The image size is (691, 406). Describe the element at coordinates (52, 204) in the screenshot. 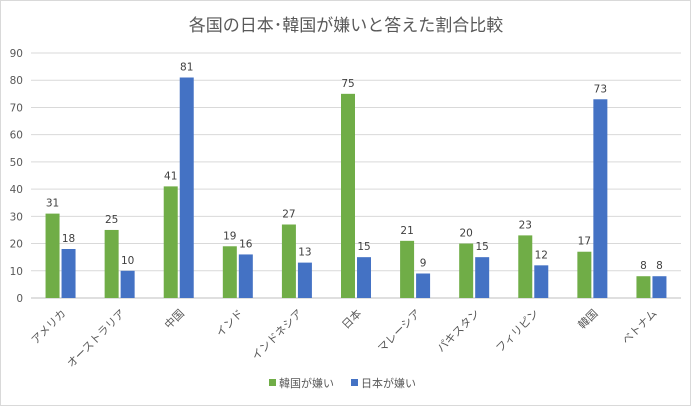

I see `data-label: 31` at that location.